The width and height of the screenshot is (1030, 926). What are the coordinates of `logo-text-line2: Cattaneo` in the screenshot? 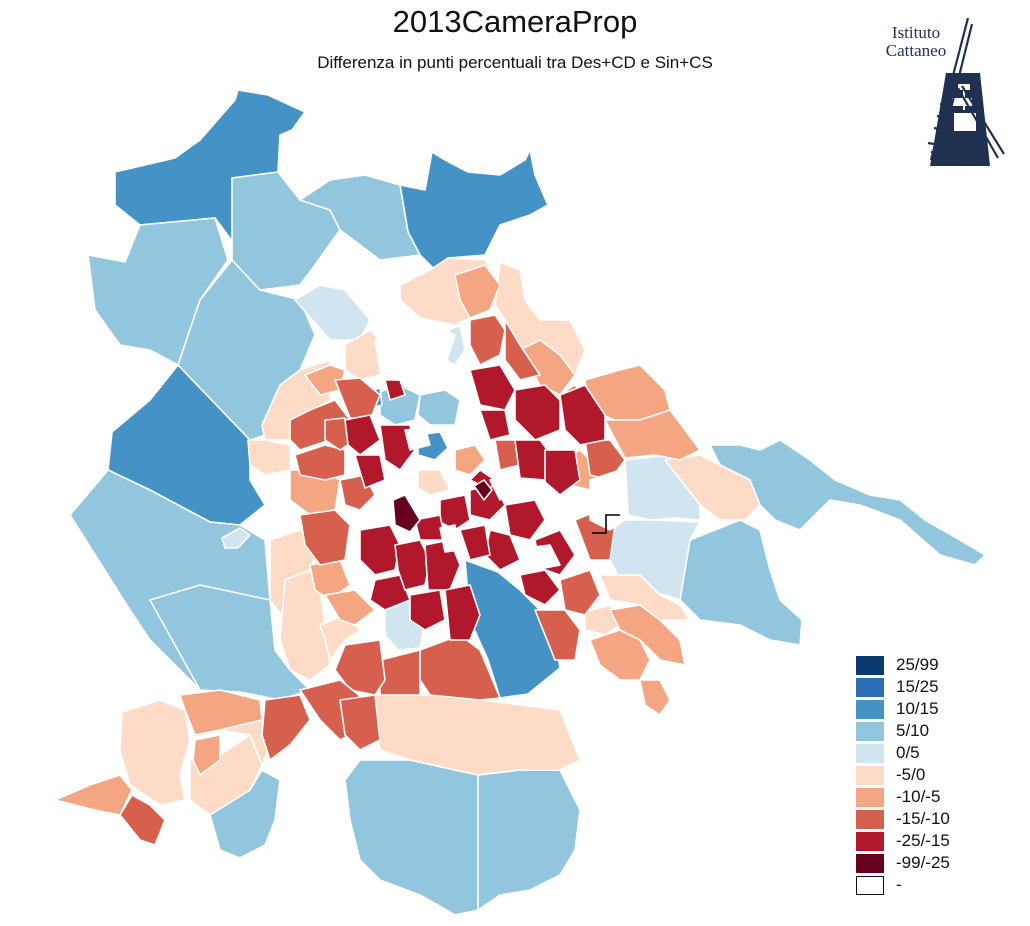 It's located at (916, 50).